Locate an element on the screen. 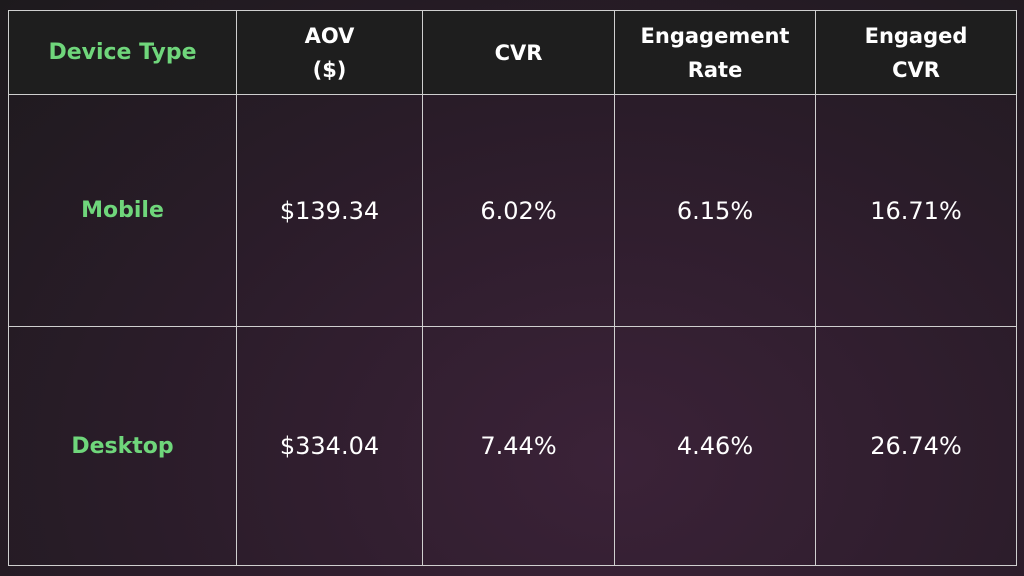  cell: 4.46% is located at coordinates (715, 446).